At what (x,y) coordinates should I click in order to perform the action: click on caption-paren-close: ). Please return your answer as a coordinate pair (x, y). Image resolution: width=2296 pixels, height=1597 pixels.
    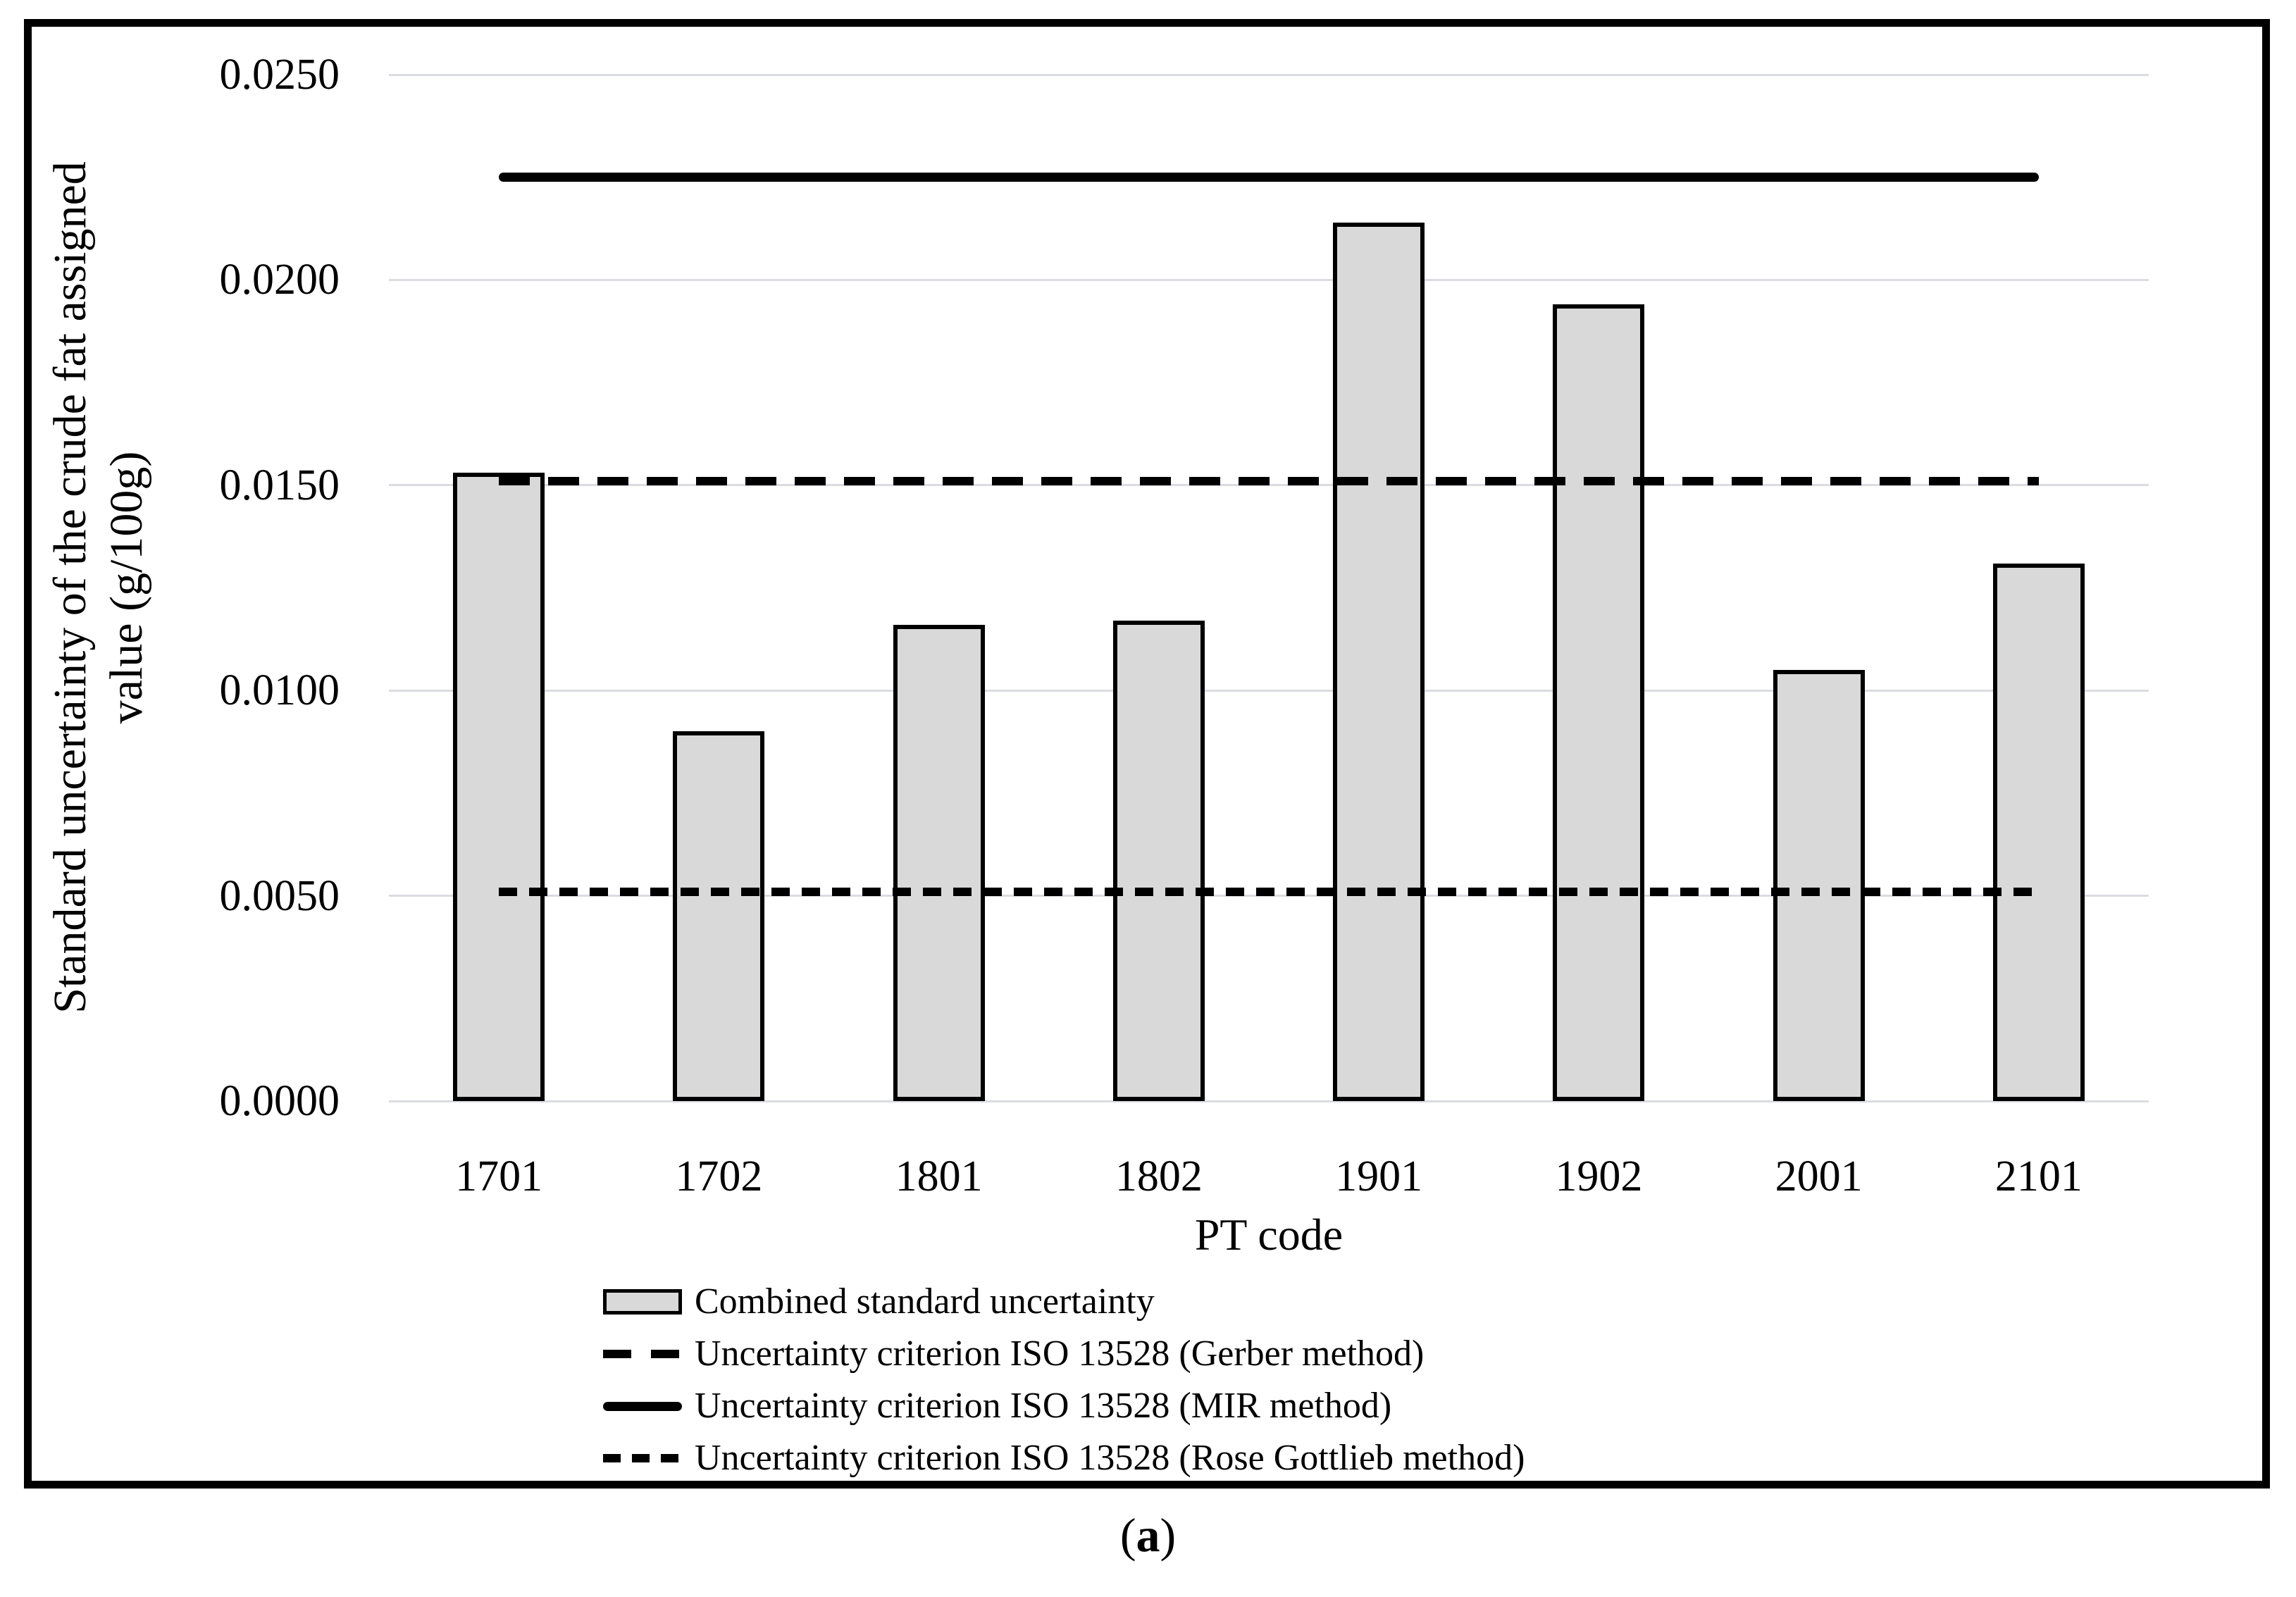
    Looking at the image, I should click on (1168, 1535).